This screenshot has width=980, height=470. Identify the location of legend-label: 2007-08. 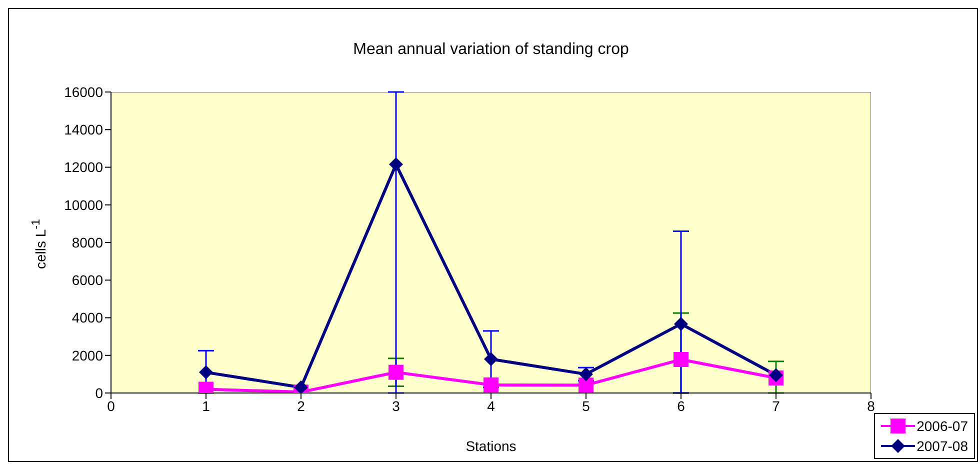
(942, 446).